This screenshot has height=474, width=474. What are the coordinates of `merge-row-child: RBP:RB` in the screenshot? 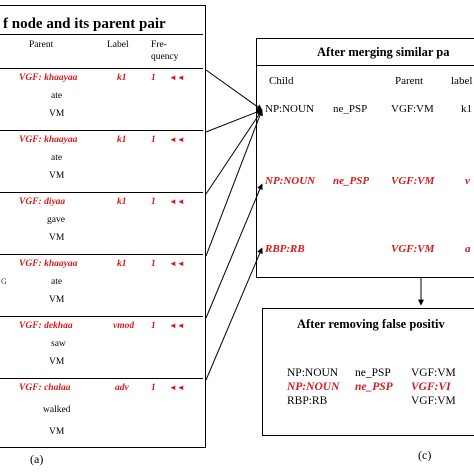 It's located at (285, 249).